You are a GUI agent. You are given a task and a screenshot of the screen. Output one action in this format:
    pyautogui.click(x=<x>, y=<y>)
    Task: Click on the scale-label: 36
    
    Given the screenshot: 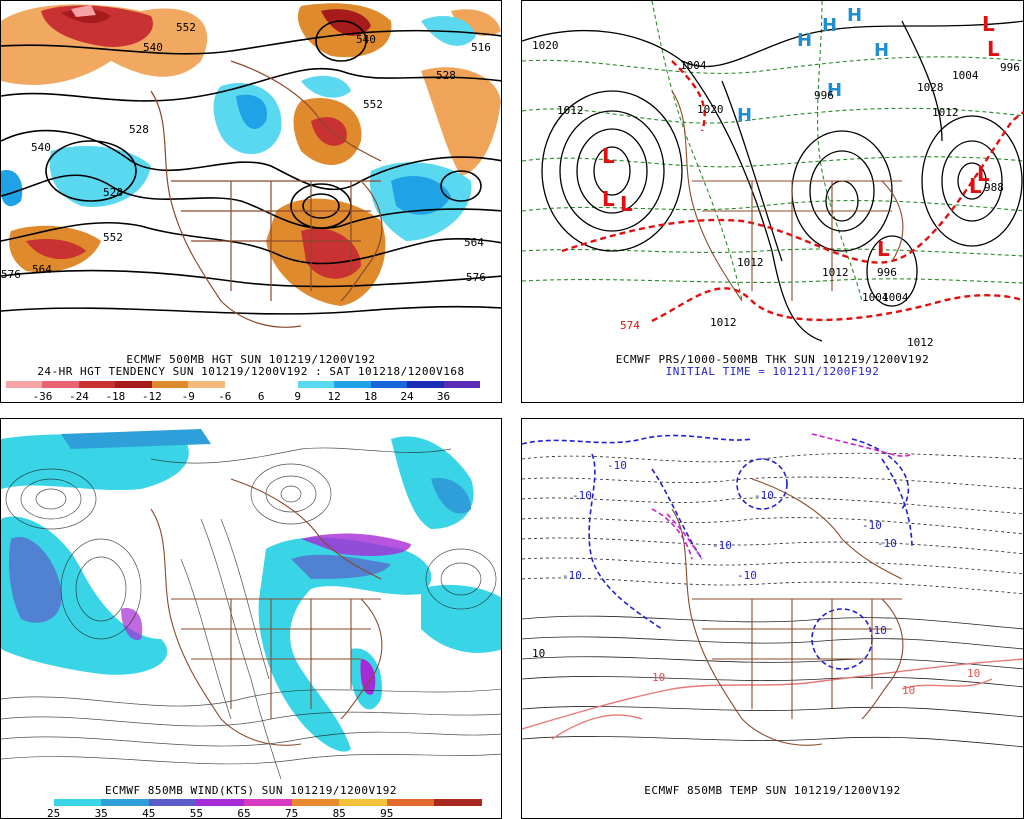 What is the action you would take?
    pyautogui.click(x=443, y=396)
    